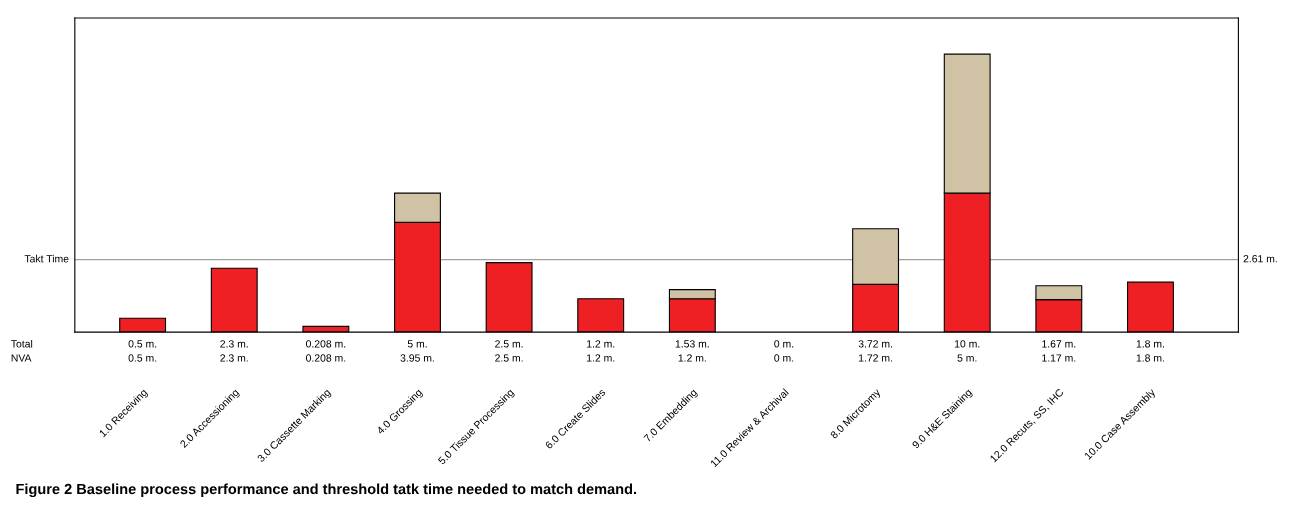 The width and height of the screenshot is (1290, 515). I want to click on data-label: 1.17 m., so click(1059, 358).